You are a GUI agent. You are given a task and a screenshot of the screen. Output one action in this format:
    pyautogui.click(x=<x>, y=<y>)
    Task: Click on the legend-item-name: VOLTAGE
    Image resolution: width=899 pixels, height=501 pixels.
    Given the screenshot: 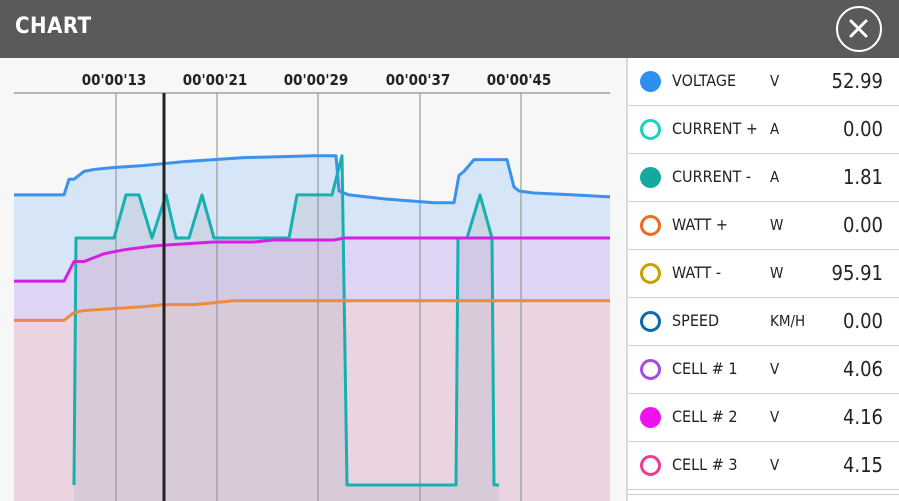 What is the action you would take?
    pyautogui.click(x=704, y=80)
    